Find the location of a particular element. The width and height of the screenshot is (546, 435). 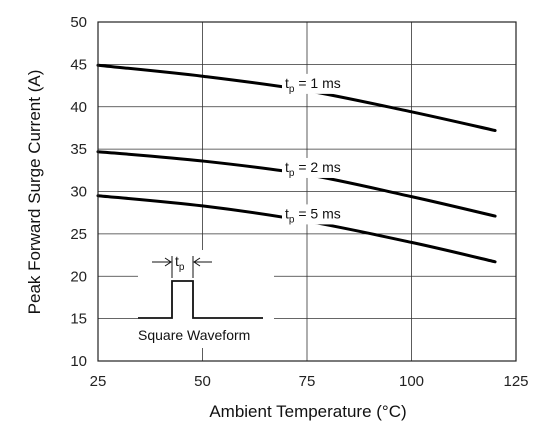

y-tick-label: 45 is located at coordinates (78, 64).